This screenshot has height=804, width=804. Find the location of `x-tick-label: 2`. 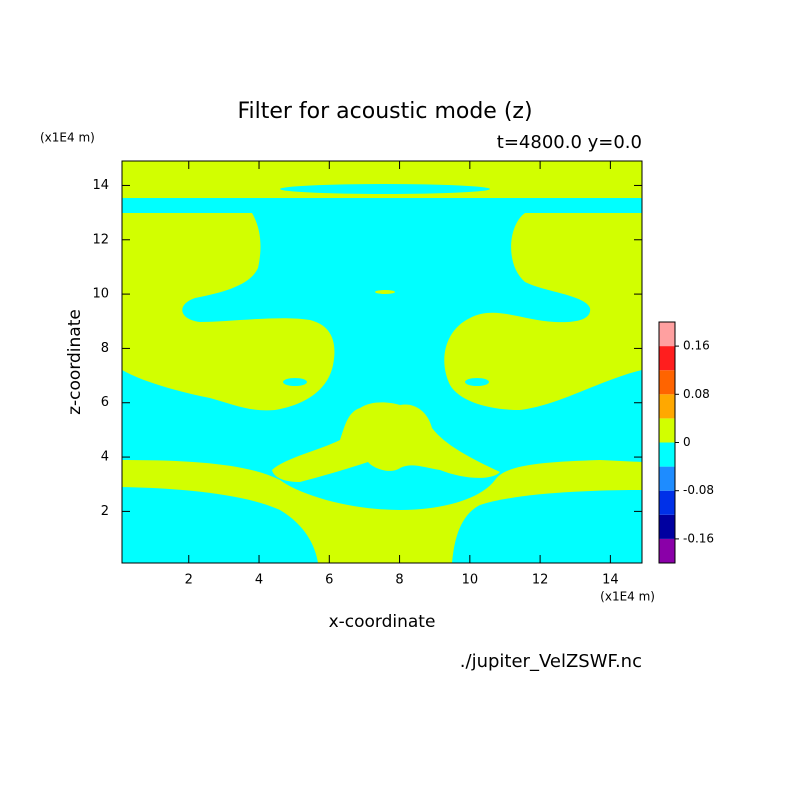

x-tick-label: 2 is located at coordinates (189, 580).